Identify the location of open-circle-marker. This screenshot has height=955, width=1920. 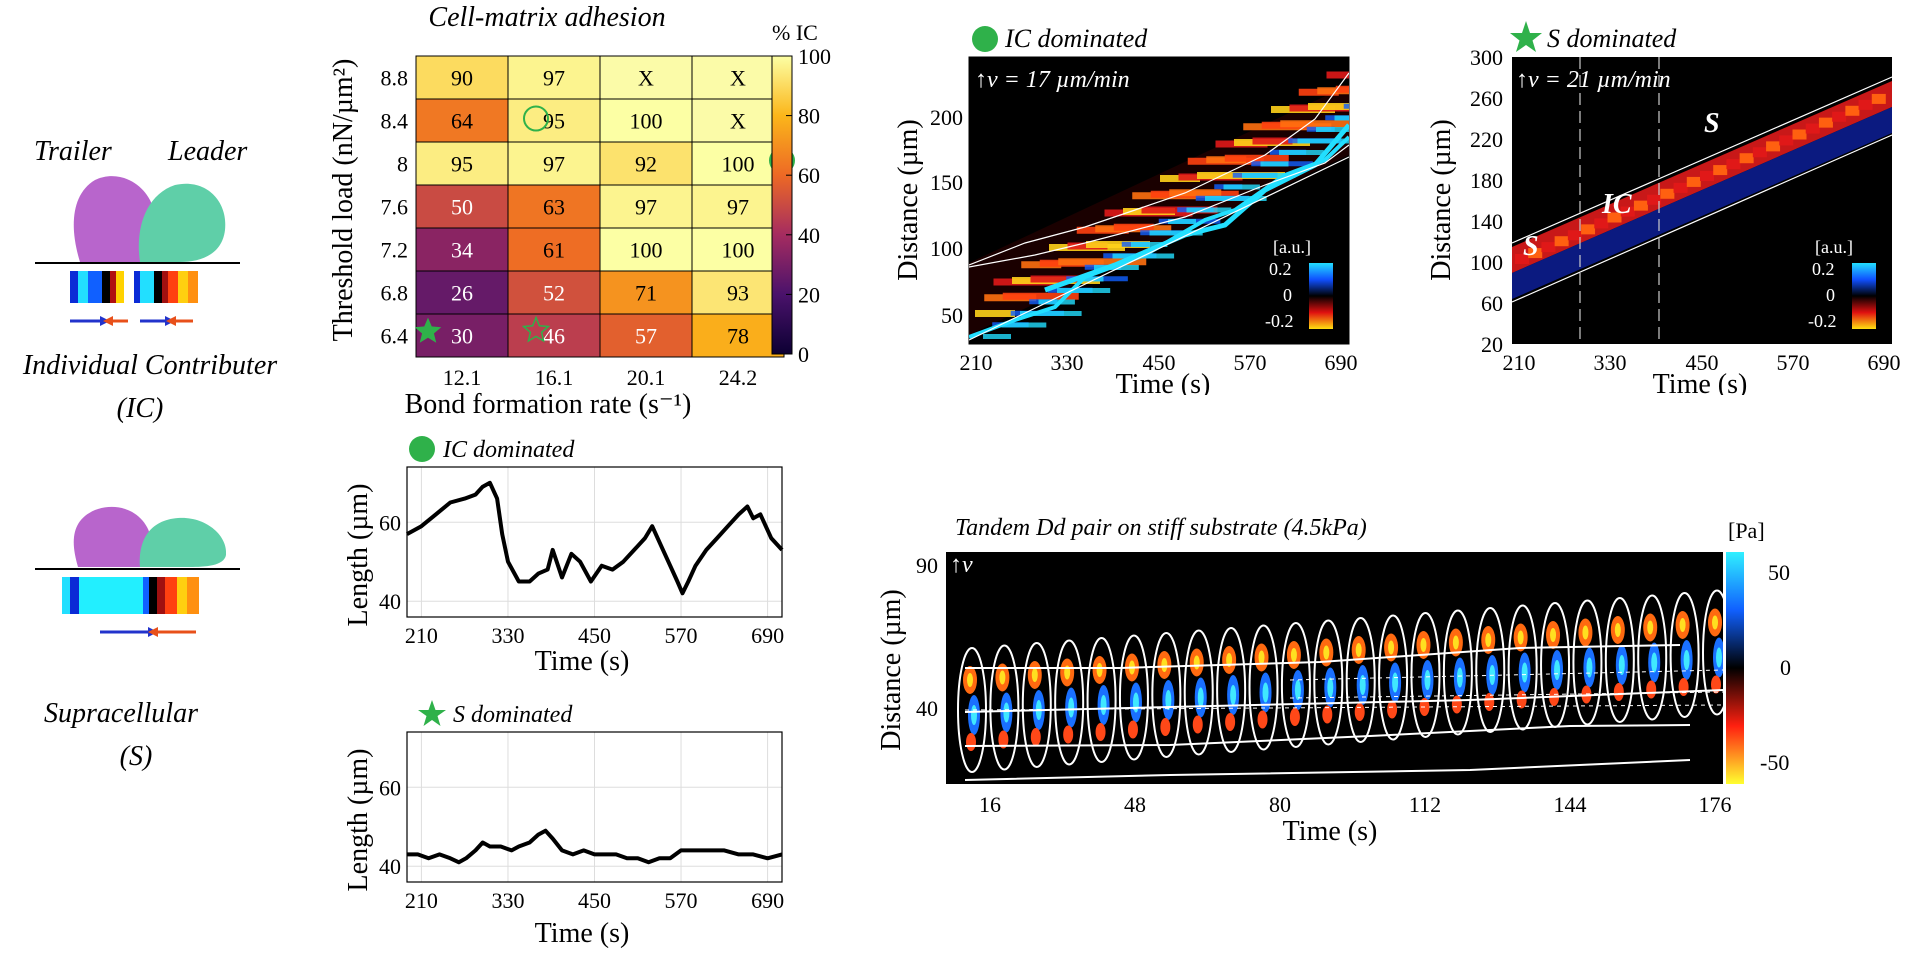
(536, 118).